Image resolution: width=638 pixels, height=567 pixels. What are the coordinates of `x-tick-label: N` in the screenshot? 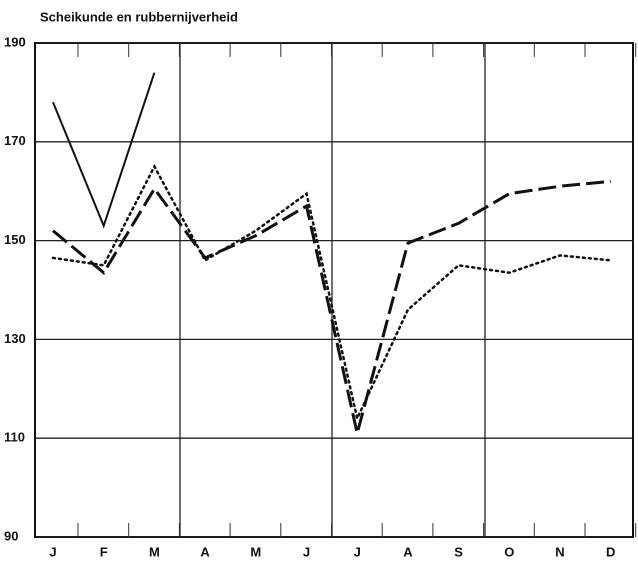 It's located at (559, 551).